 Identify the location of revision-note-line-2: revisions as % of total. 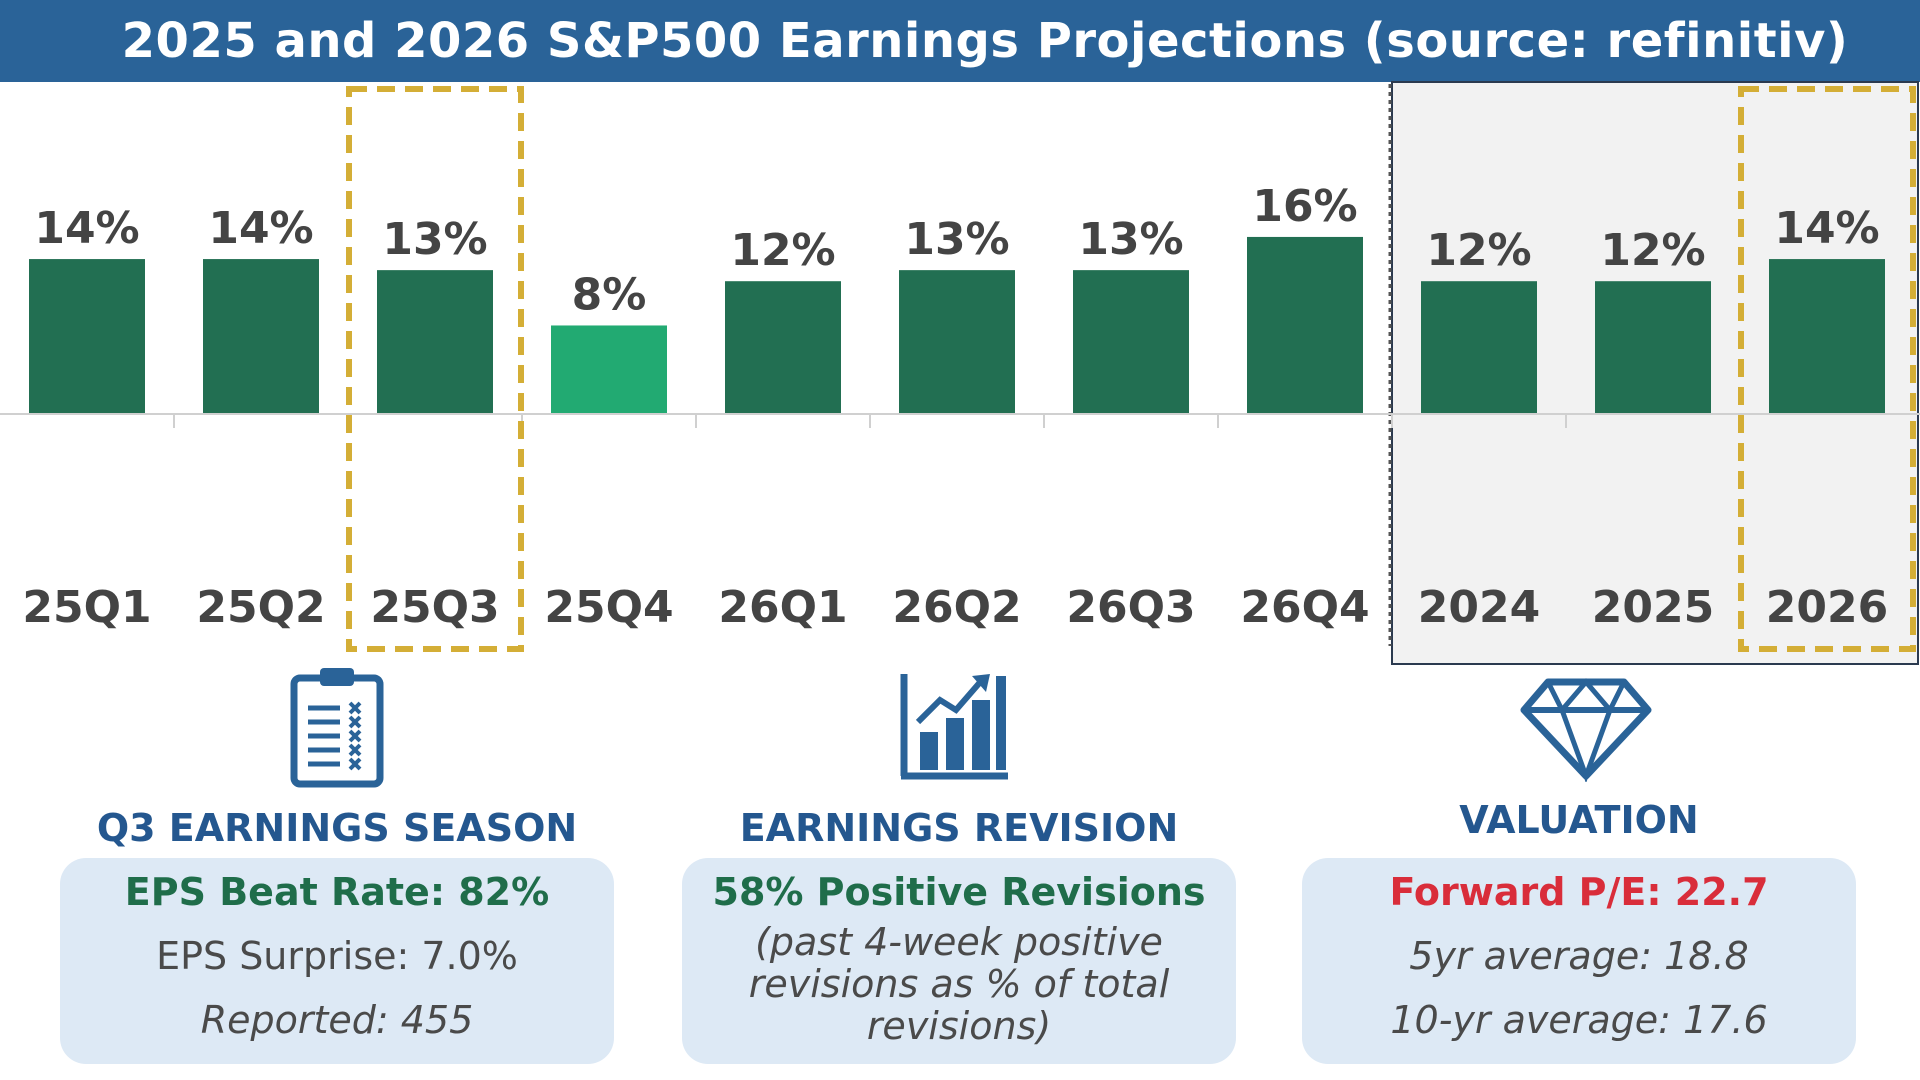
(959, 984).